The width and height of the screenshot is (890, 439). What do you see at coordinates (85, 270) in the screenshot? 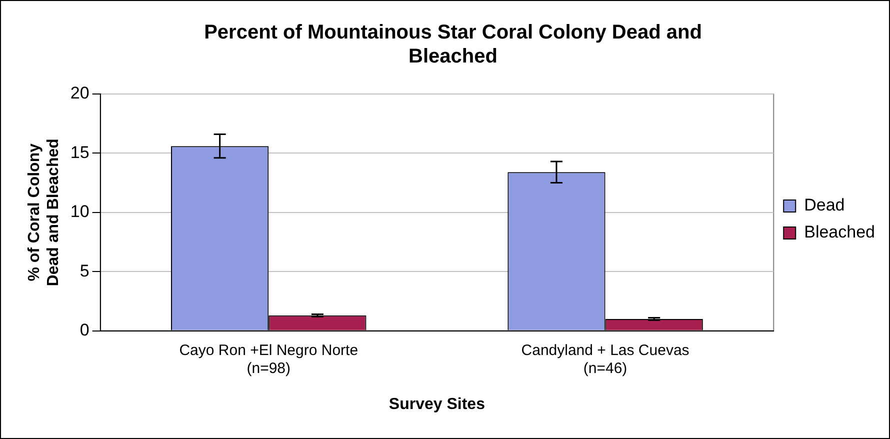
I see `y-tick-label: 5` at bounding box center [85, 270].